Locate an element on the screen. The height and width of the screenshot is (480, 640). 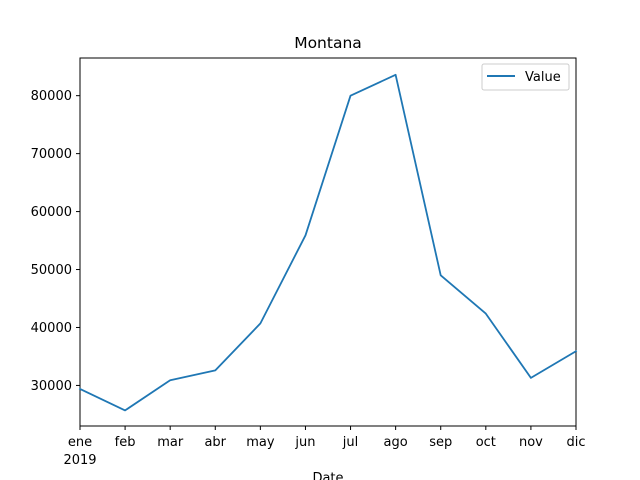
x-tick-label: ago is located at coordinates (396, 442).